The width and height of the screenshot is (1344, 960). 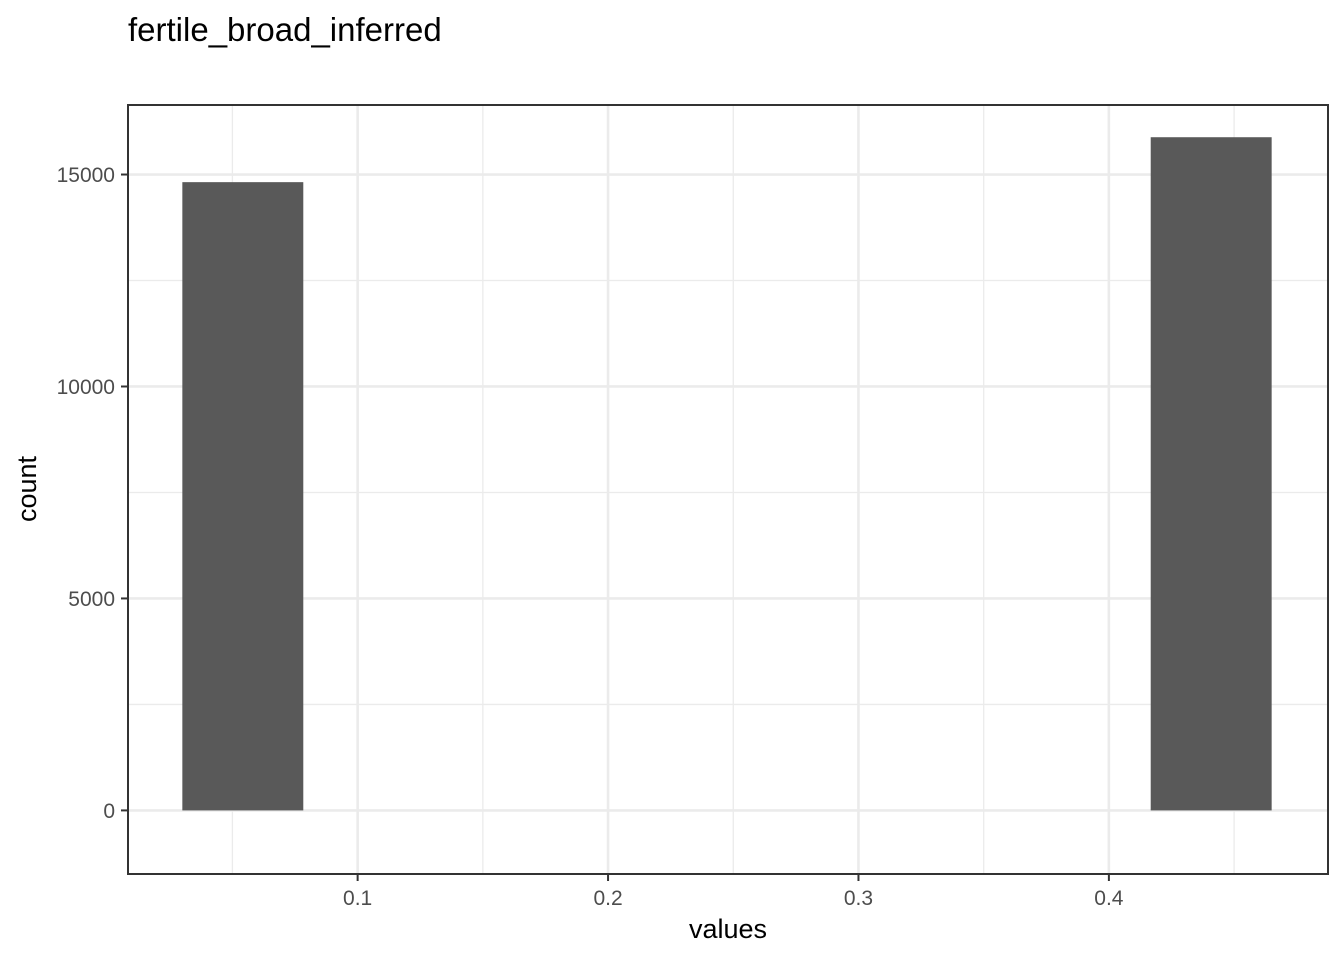 I want to click on x-axis: 0.1 0.2 0.3 0.4, so click(x=733, y=892).